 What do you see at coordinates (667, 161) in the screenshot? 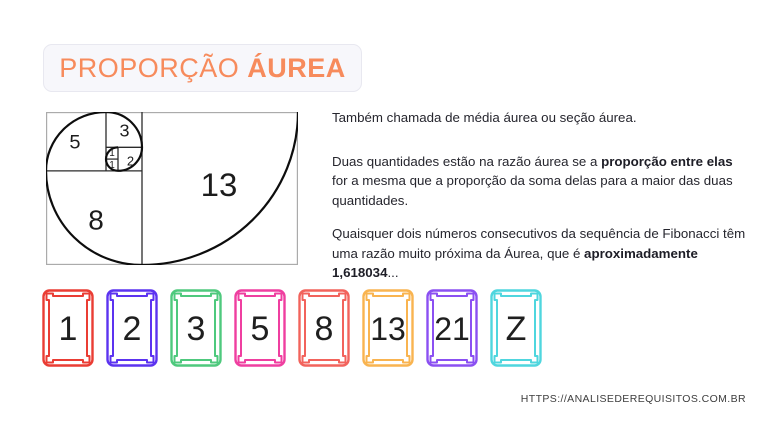
I see `paragraph-2-bold: proporção entre elas` at bounding box center [667, 161].